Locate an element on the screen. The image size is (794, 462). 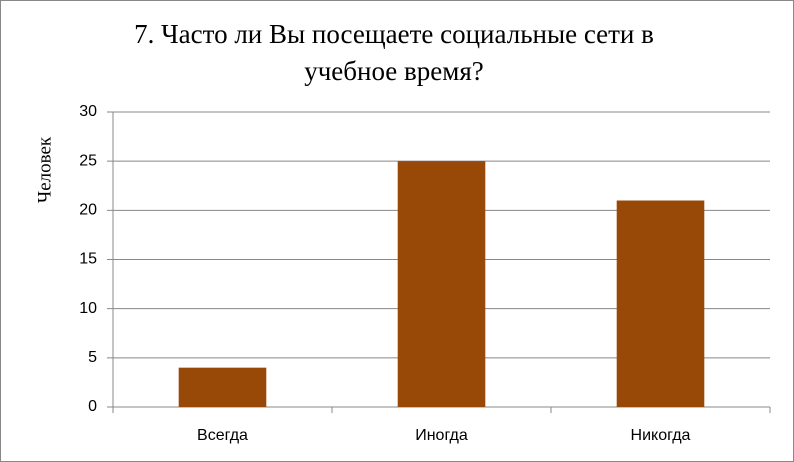
x-tick-label: Иногда is located at coordinates (441, 435).